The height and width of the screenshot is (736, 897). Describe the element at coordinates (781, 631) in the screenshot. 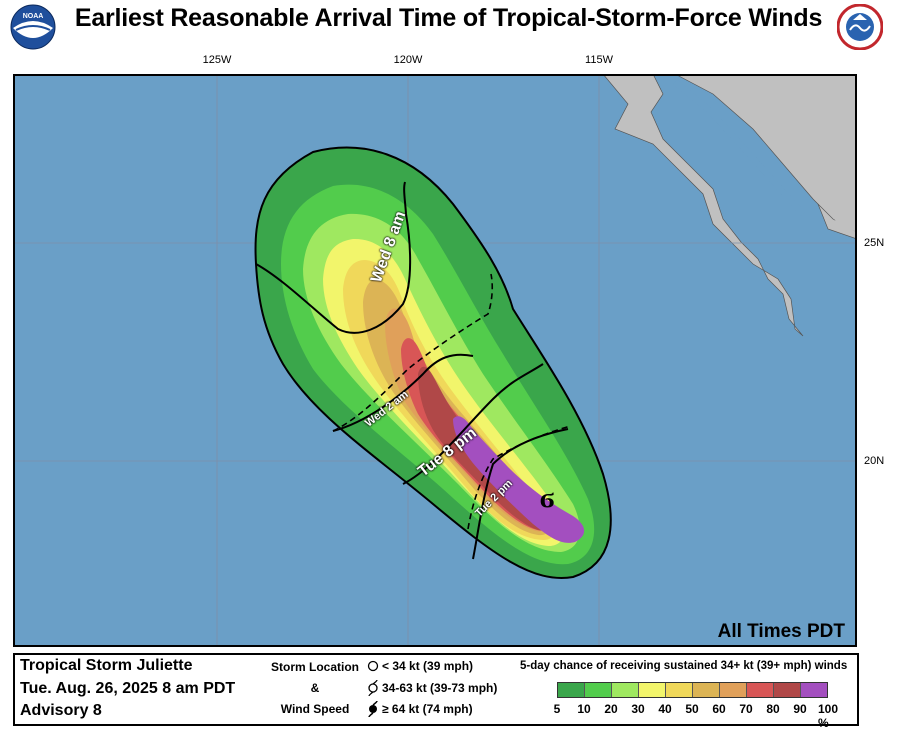

I see `timezone-note: All Times PDT` at that location.